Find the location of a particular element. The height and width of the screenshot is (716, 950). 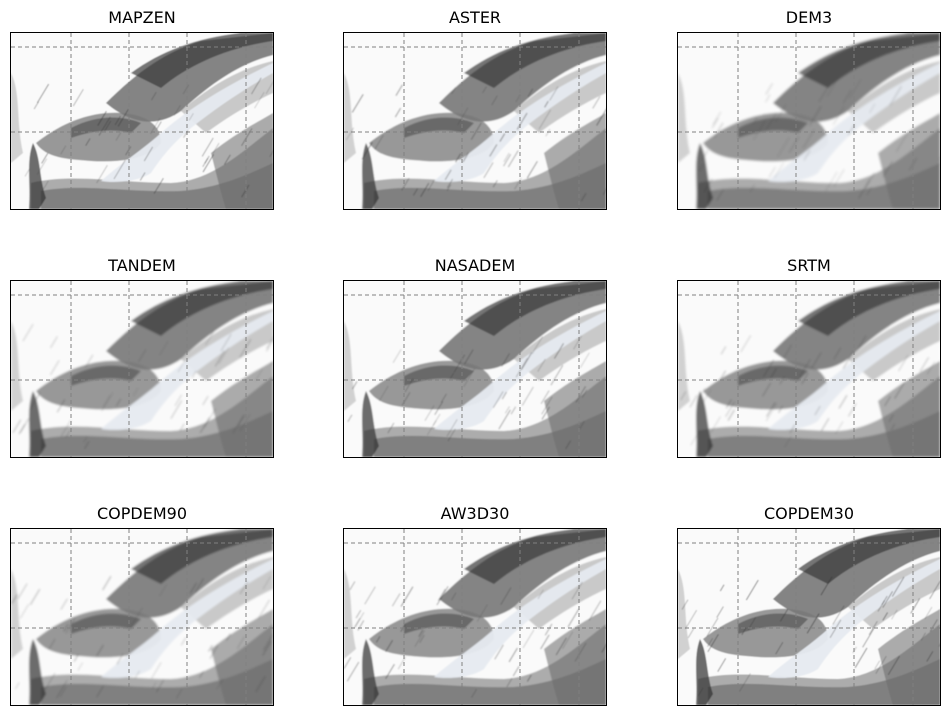

panel-aster: ASTER is located at coordinates (475, 109).